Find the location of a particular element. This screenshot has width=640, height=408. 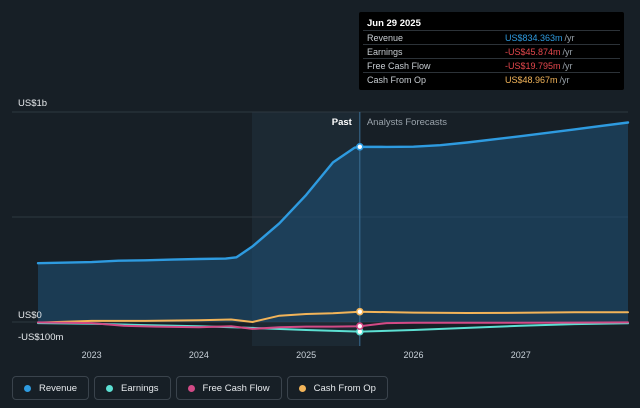

series-line-earnings is located at coordinates (333, 327).